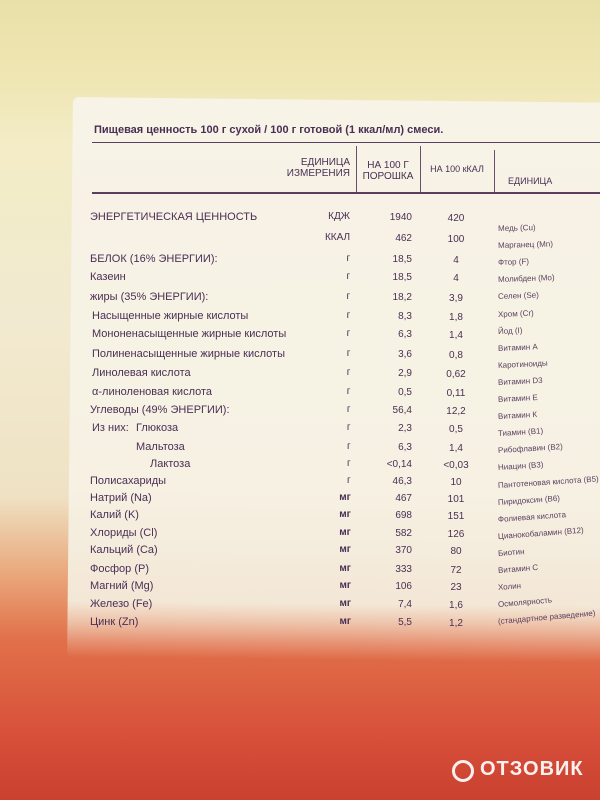  Describe the element at coordinates (532, 769) in the screenshot. I see `watermark: ОТЗОВИК` at that location.